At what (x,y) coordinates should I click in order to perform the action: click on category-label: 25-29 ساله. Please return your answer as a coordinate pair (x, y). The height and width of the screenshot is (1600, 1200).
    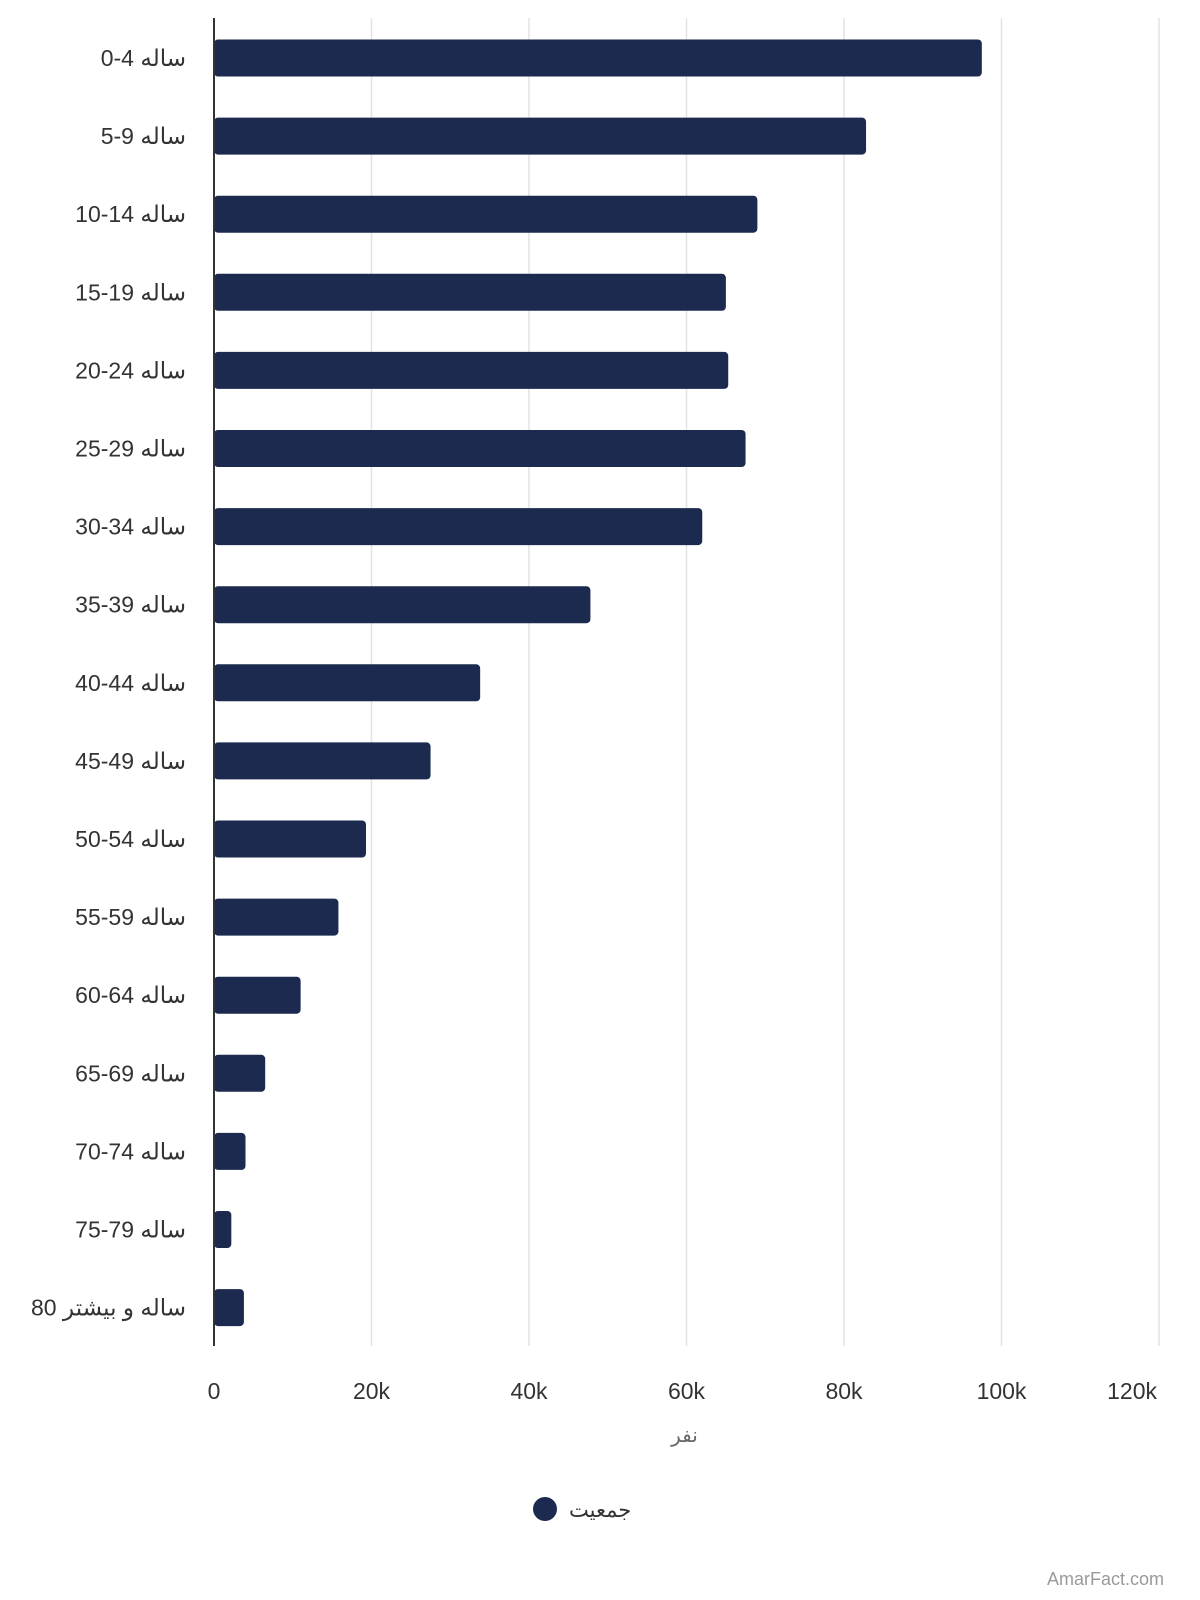
    Looking at the image, I should click on (130, 449).